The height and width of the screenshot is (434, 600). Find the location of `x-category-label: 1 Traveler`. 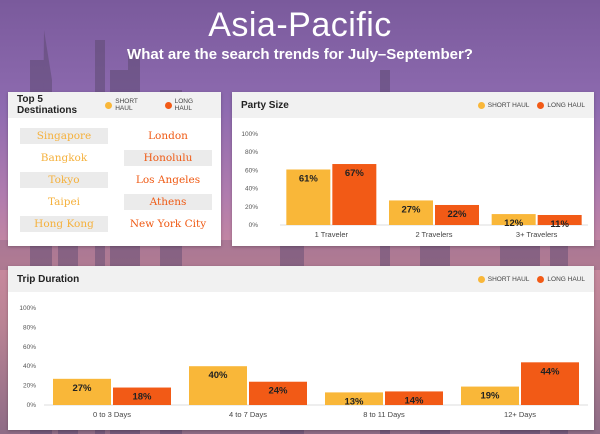

x-category-label: 1 Traveler is located at coordinates (332, 234).